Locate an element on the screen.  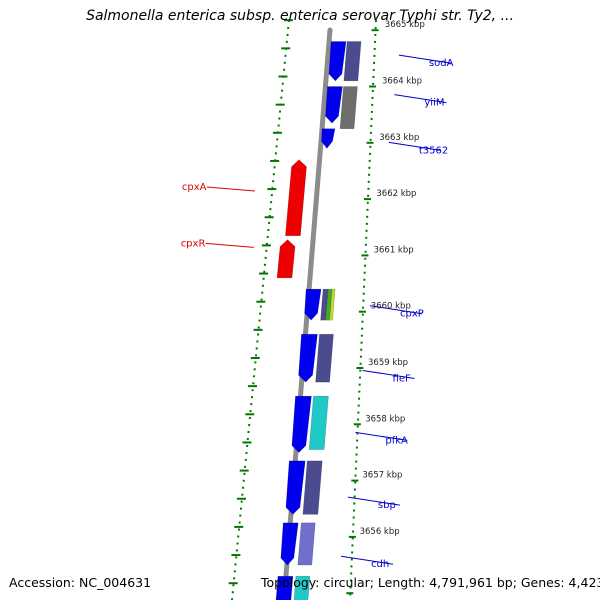
scale-label: 3664 kbp is located at coordinates (402, 82).